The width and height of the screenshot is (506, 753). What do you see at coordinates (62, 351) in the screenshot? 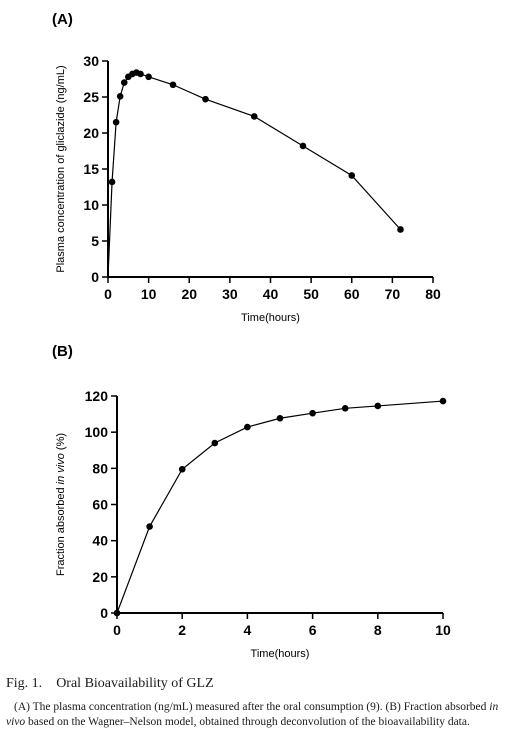
I see `panel-label-b: (B)` at bounding box center [62, 351].